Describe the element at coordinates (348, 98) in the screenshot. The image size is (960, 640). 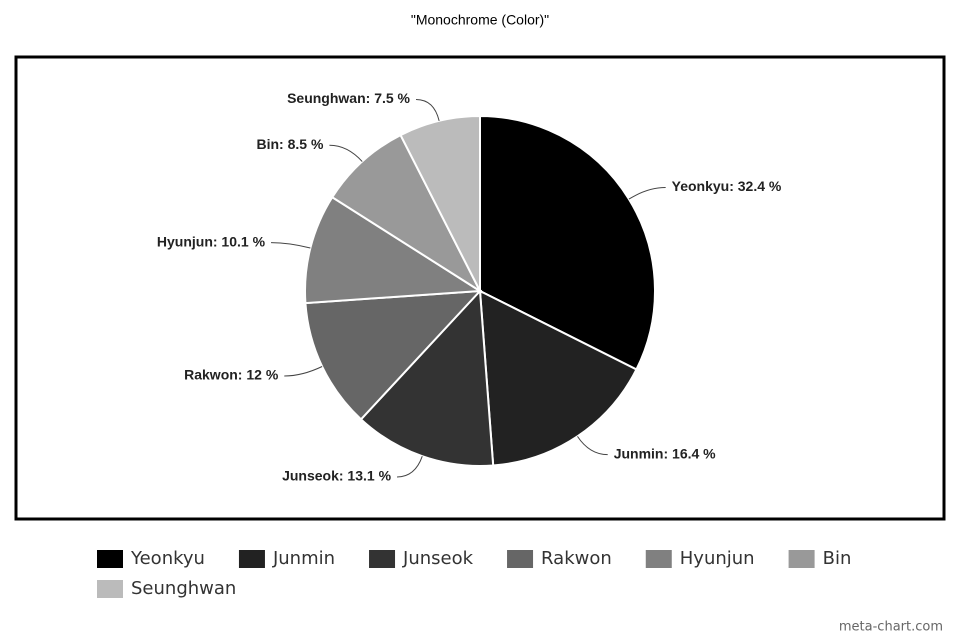
I see `data-label: Seunghwan: 7.5 %` at that location.